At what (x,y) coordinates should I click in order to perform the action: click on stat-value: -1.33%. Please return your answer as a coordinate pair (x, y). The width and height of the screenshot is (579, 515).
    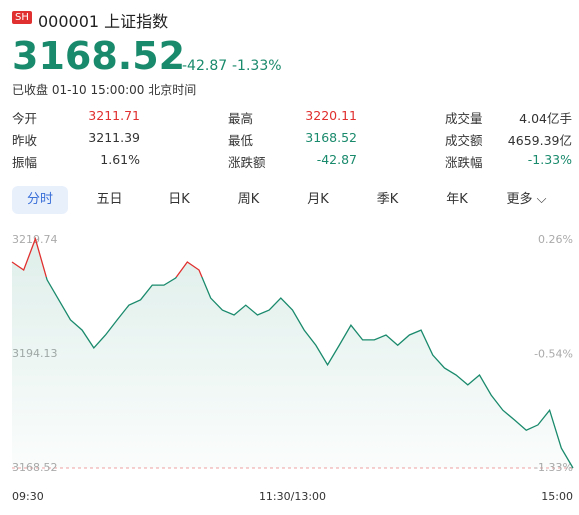
    Looking at the image, I should click on (549, 159).